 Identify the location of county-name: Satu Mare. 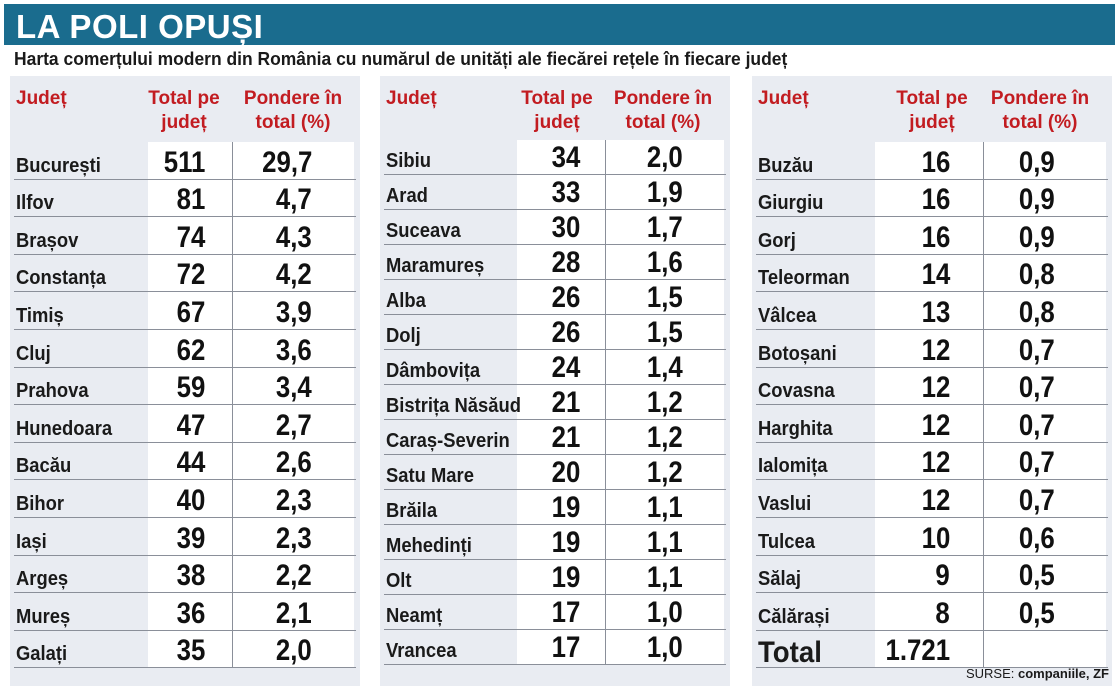
(430, 476).